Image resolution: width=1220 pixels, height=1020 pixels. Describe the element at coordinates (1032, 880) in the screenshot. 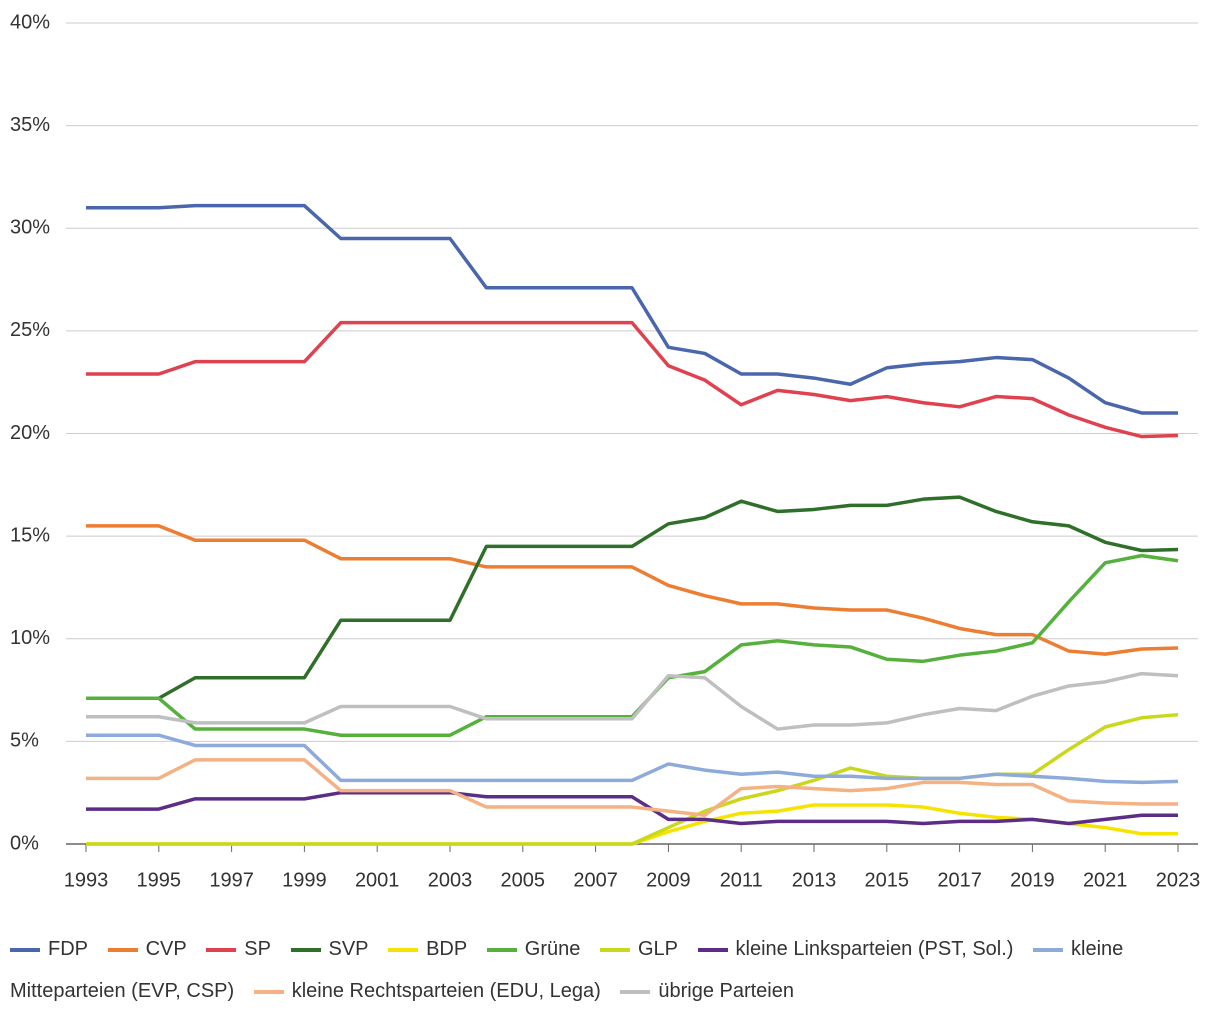

I see `x-tick-label: 2019` at that location.